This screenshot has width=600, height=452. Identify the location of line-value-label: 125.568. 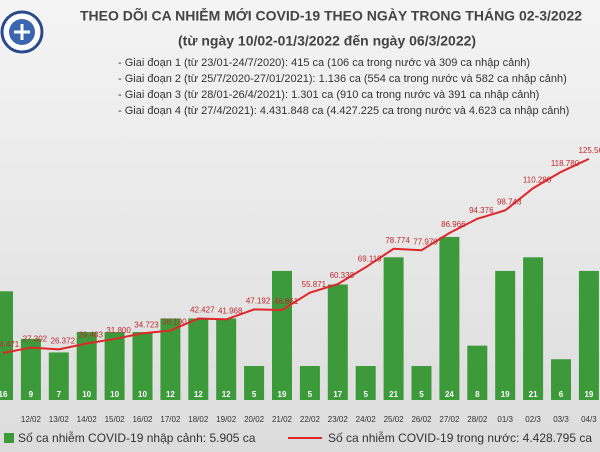
(589, 150).